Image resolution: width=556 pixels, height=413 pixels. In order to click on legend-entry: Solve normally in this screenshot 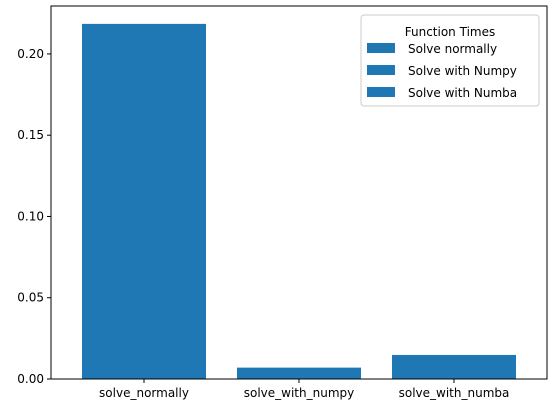, I will do `click(452, 49)`.